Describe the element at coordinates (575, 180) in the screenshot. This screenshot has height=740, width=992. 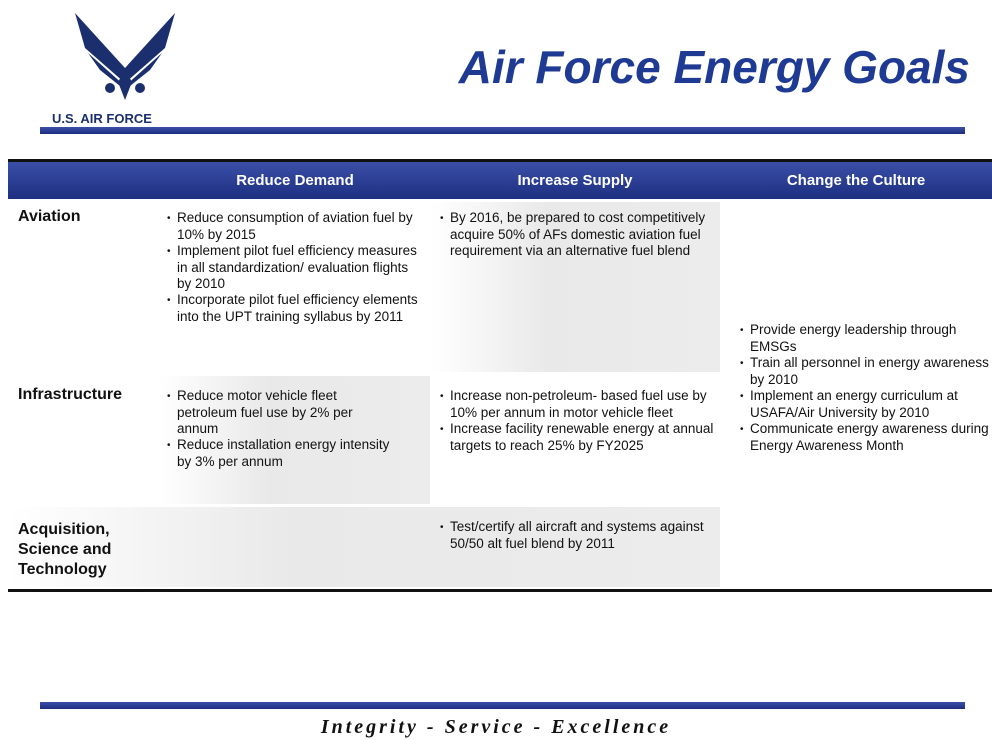
I see `column-header: Increase Supply` at that location.